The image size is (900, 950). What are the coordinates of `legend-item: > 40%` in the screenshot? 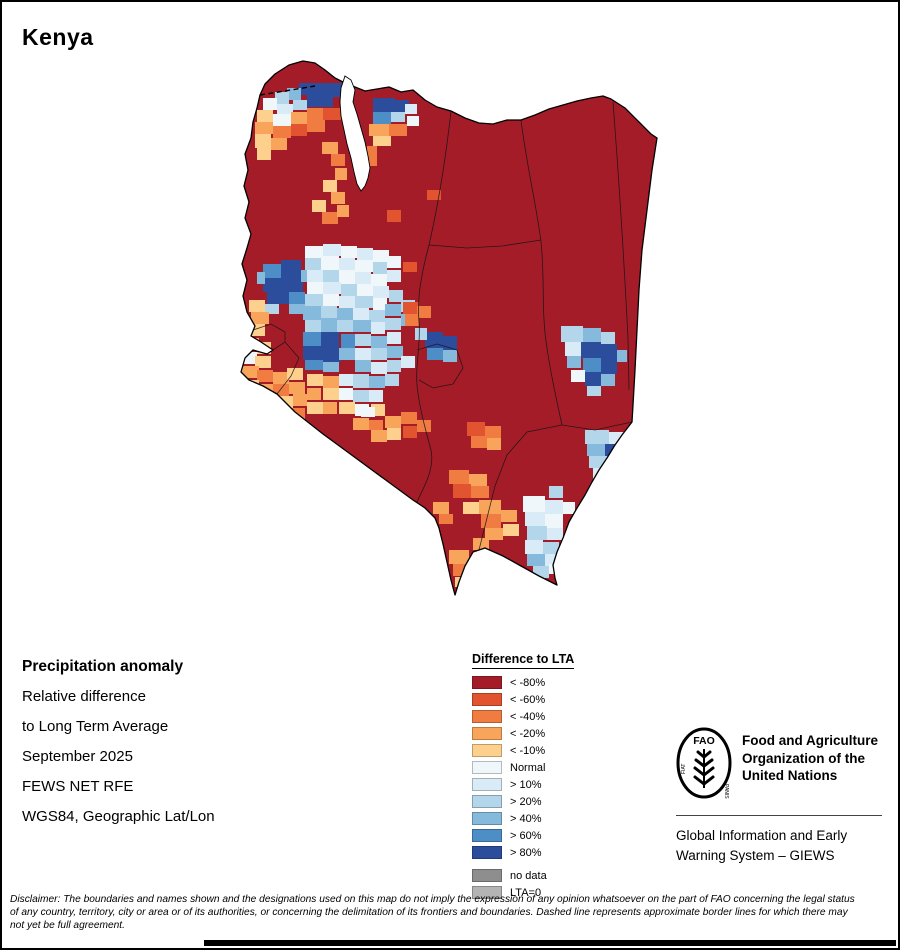 It's located at (547, 818).